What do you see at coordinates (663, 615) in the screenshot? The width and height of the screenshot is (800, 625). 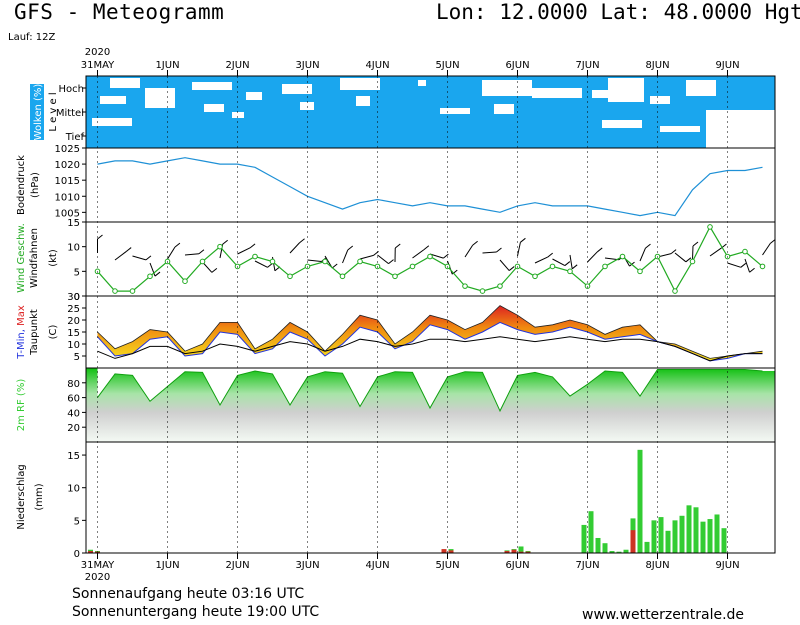 I see `site-link: www.wetterzentrale.de` at bounding box center [663, 615].